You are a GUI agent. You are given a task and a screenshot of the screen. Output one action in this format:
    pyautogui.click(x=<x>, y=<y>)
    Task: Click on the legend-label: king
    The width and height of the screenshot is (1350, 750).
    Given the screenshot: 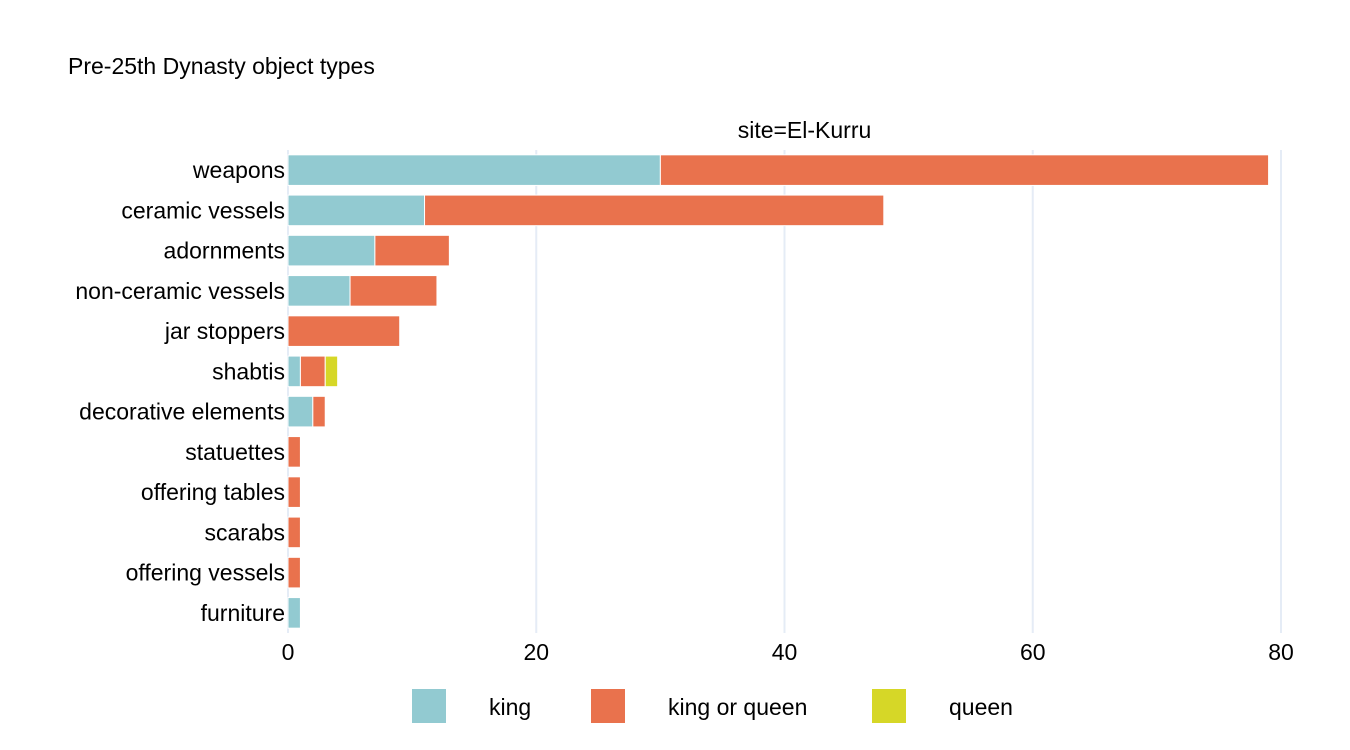 What is the action you would take?
    pyautogui.click(x=510, y=707)
    